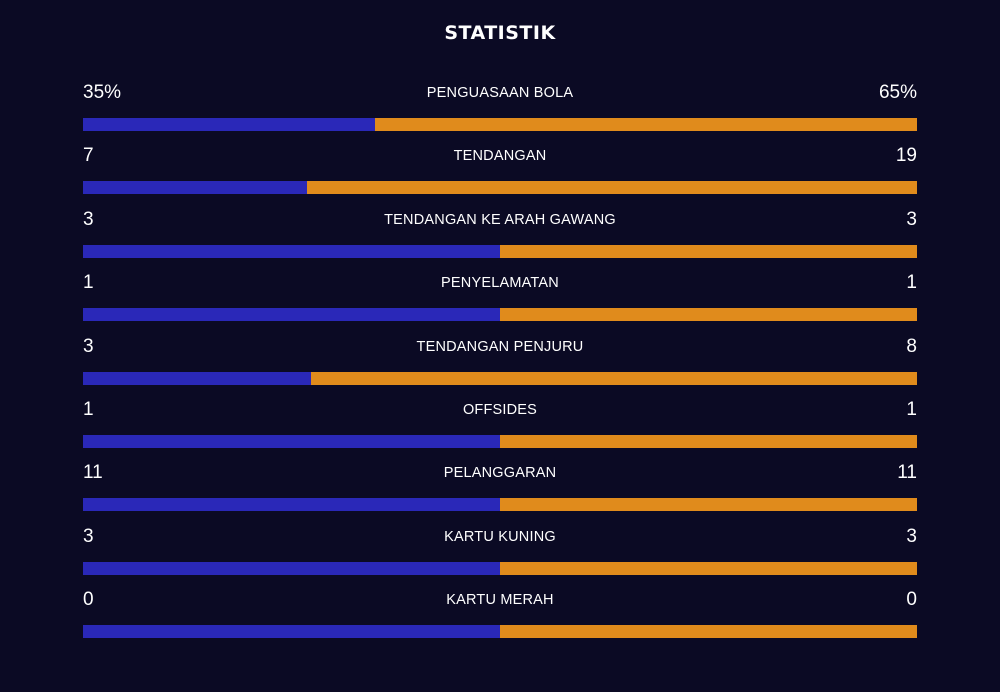 The image size is (1000, 692). What do you see at coordinates (907, 473) in the screenshot?
I see `away-value: 11` at bounding box center [907, 473].